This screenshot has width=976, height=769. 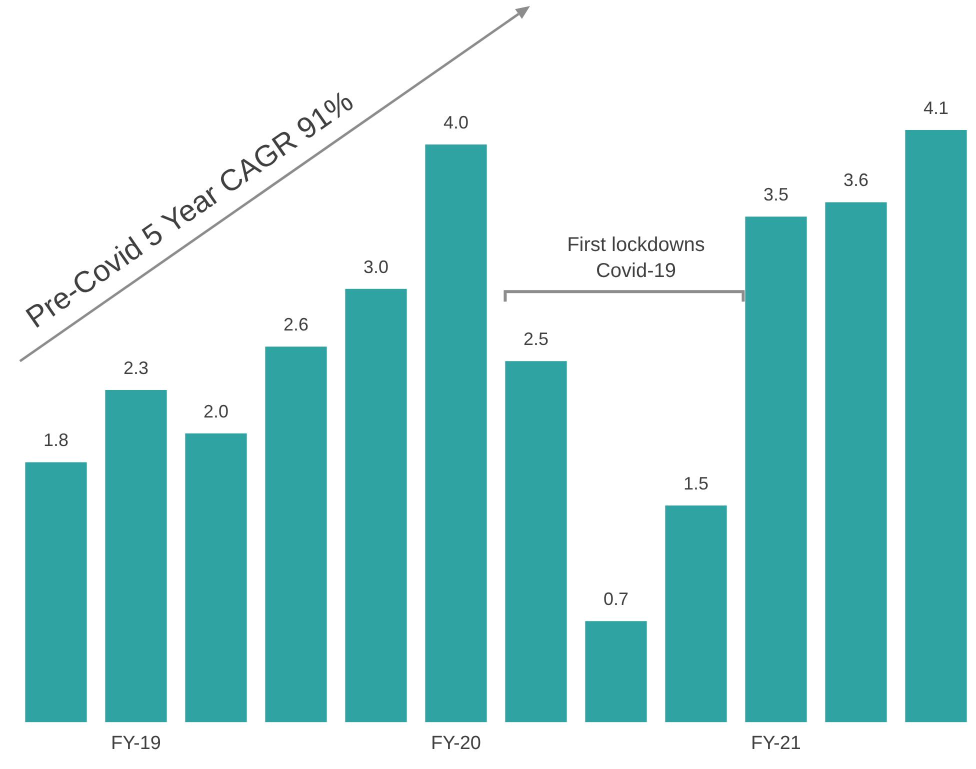 I want to click on data-label: 2.6, so click(x=296, y=324).